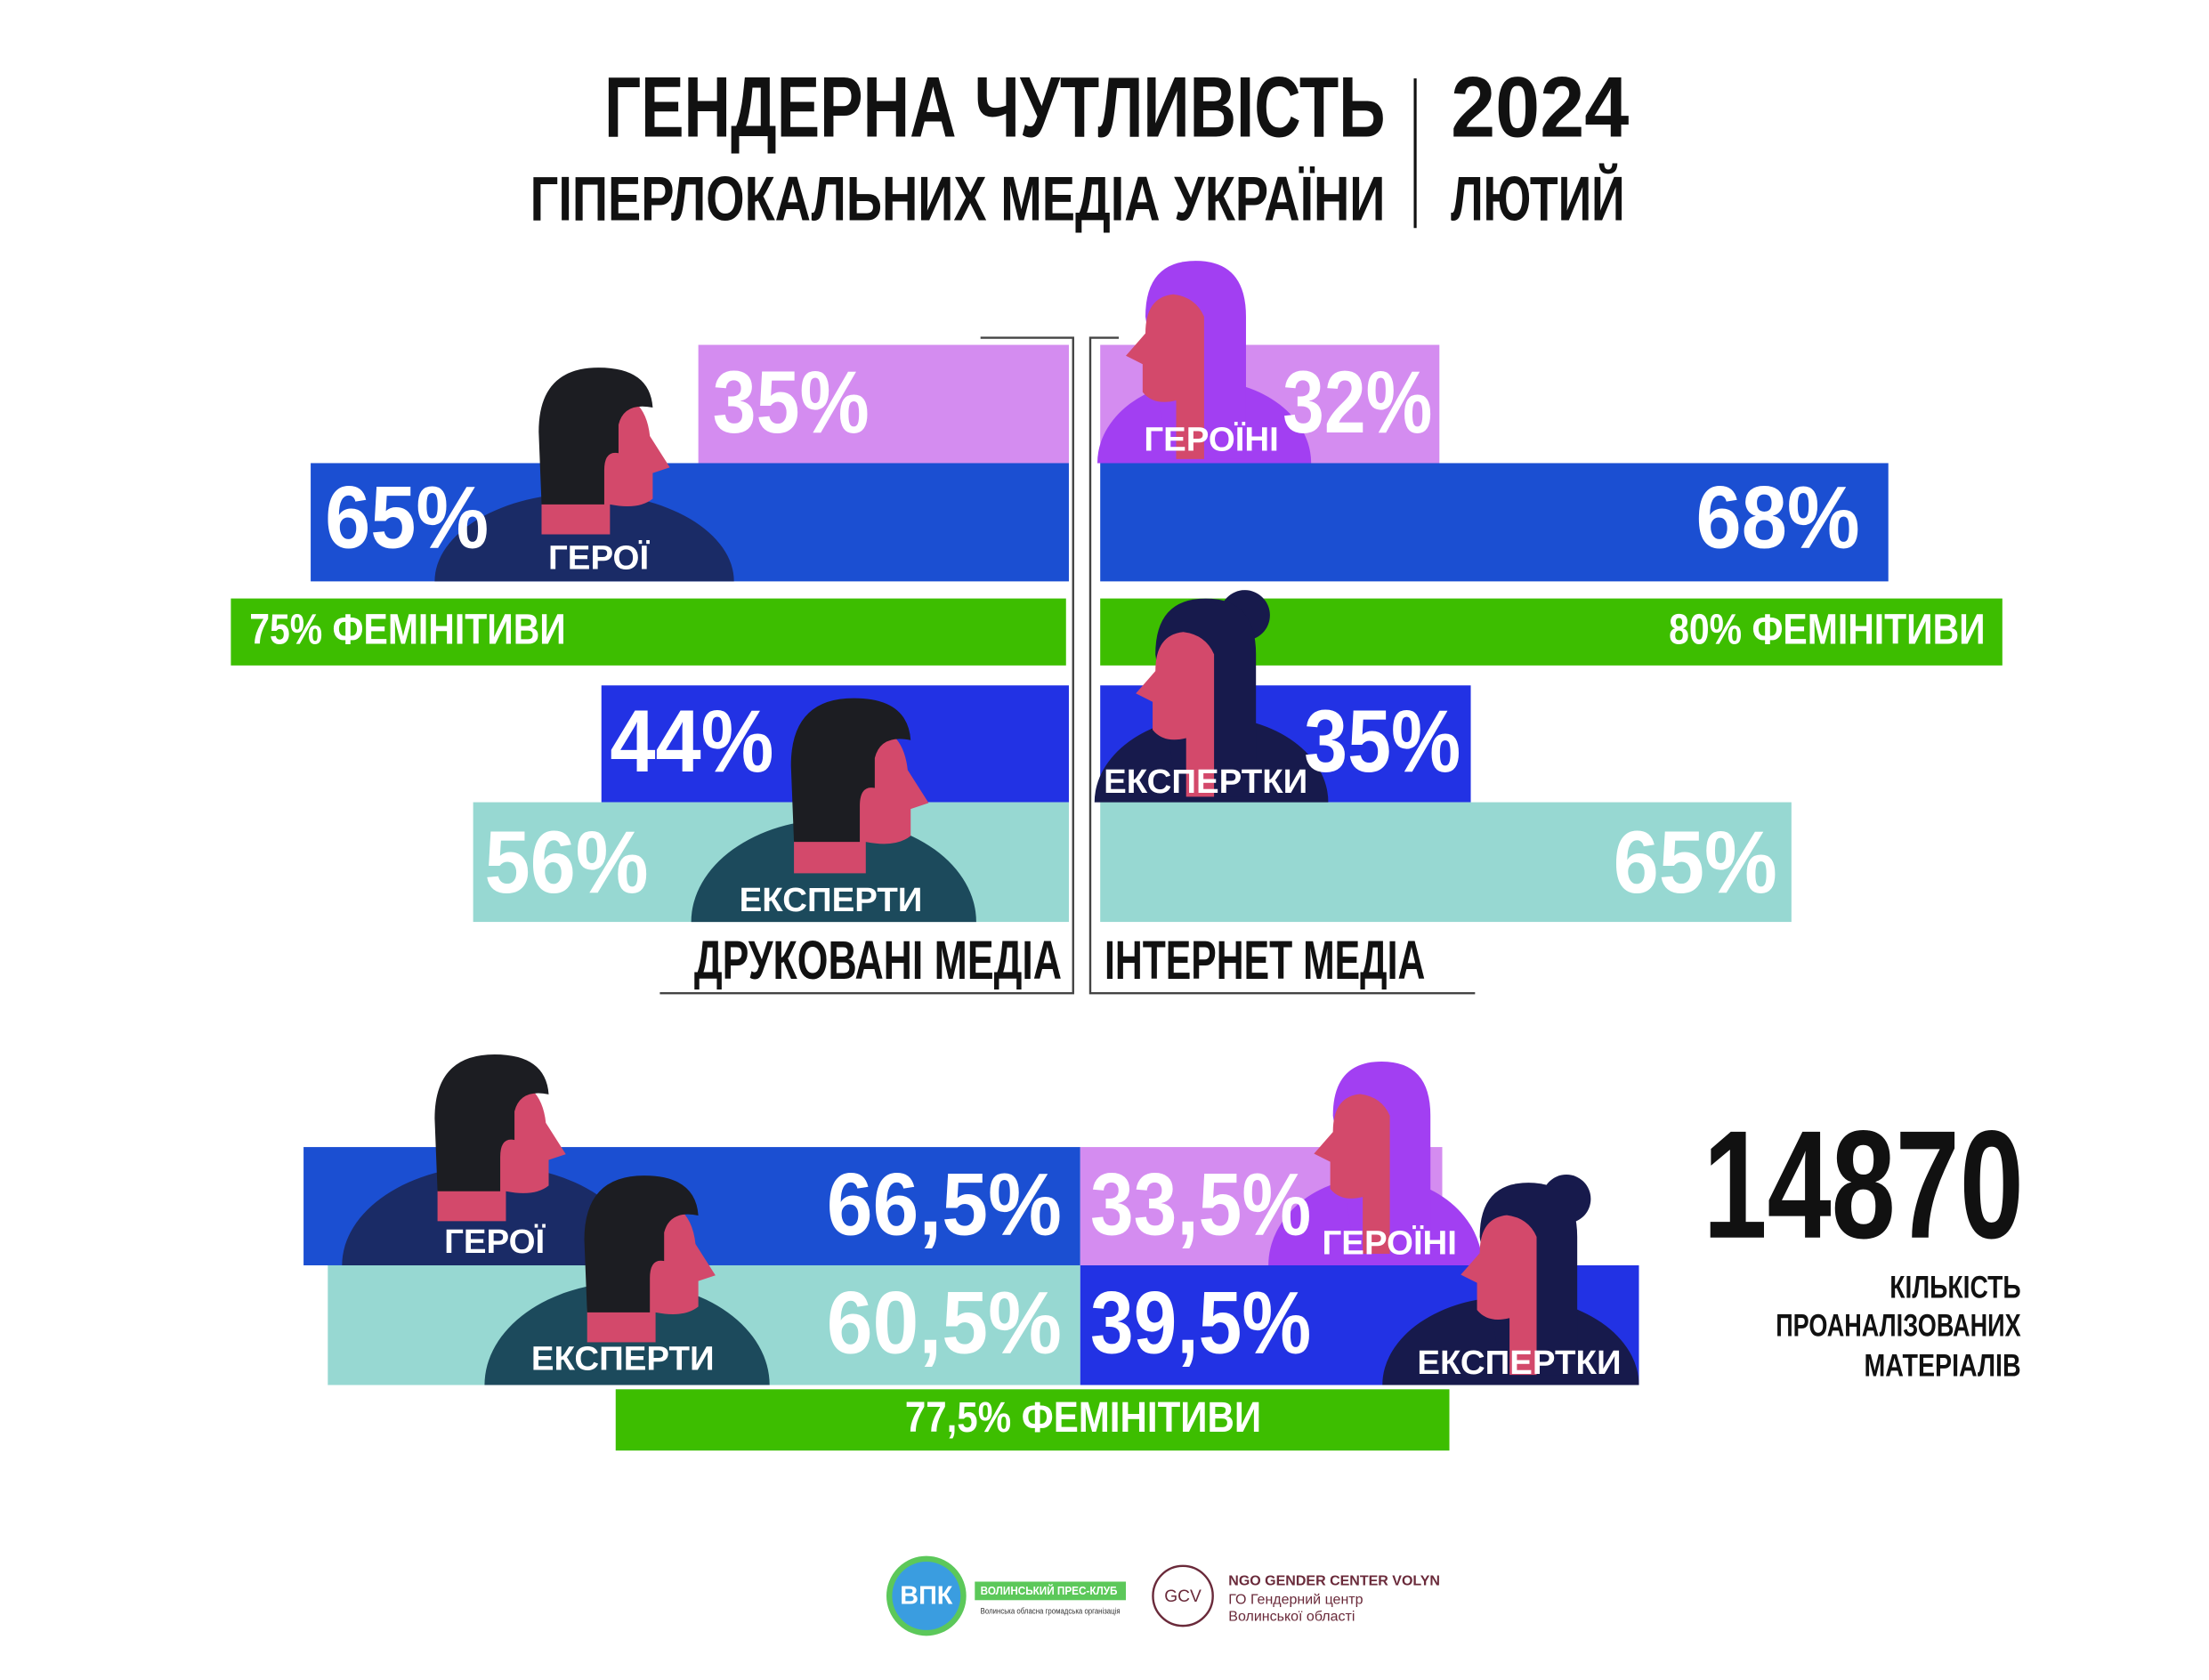 This screenshot has width=2209, height=1680. I want to click on section-label: ДРУКОВАНІ МЕДІА, so click(878, 960).